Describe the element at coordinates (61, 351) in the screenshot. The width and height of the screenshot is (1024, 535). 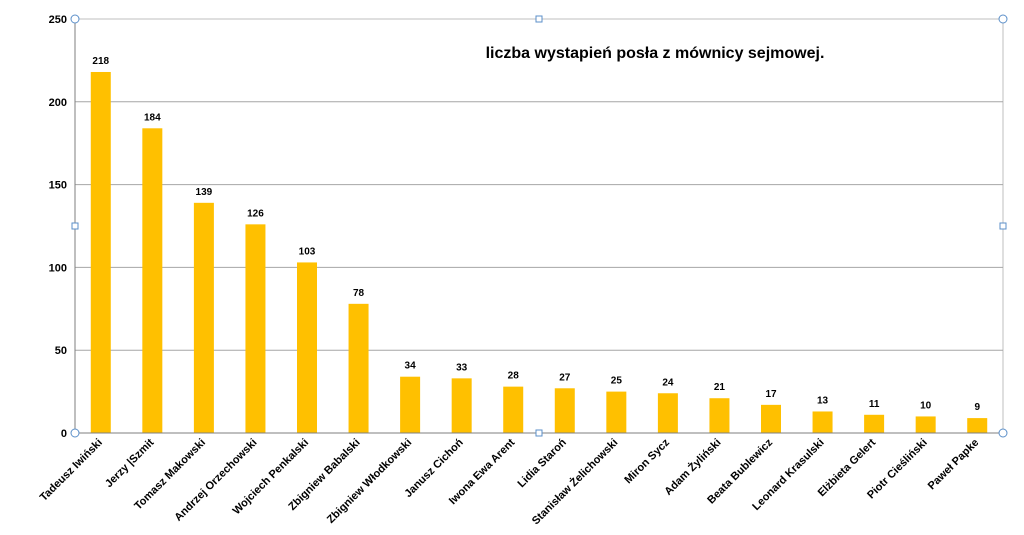
I see `y-tick-label: 50` at that location.